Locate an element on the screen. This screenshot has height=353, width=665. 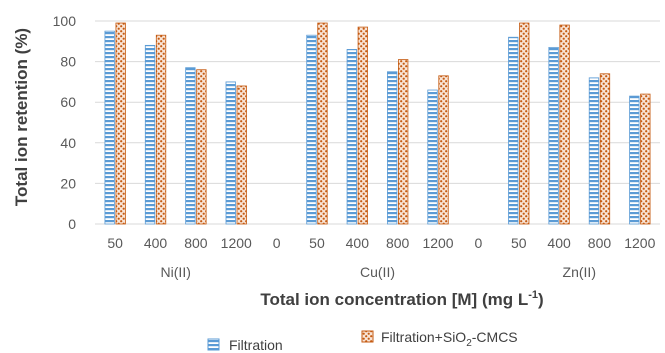
x-axis-title-sup: -1 is located at coordinates (533, 295).